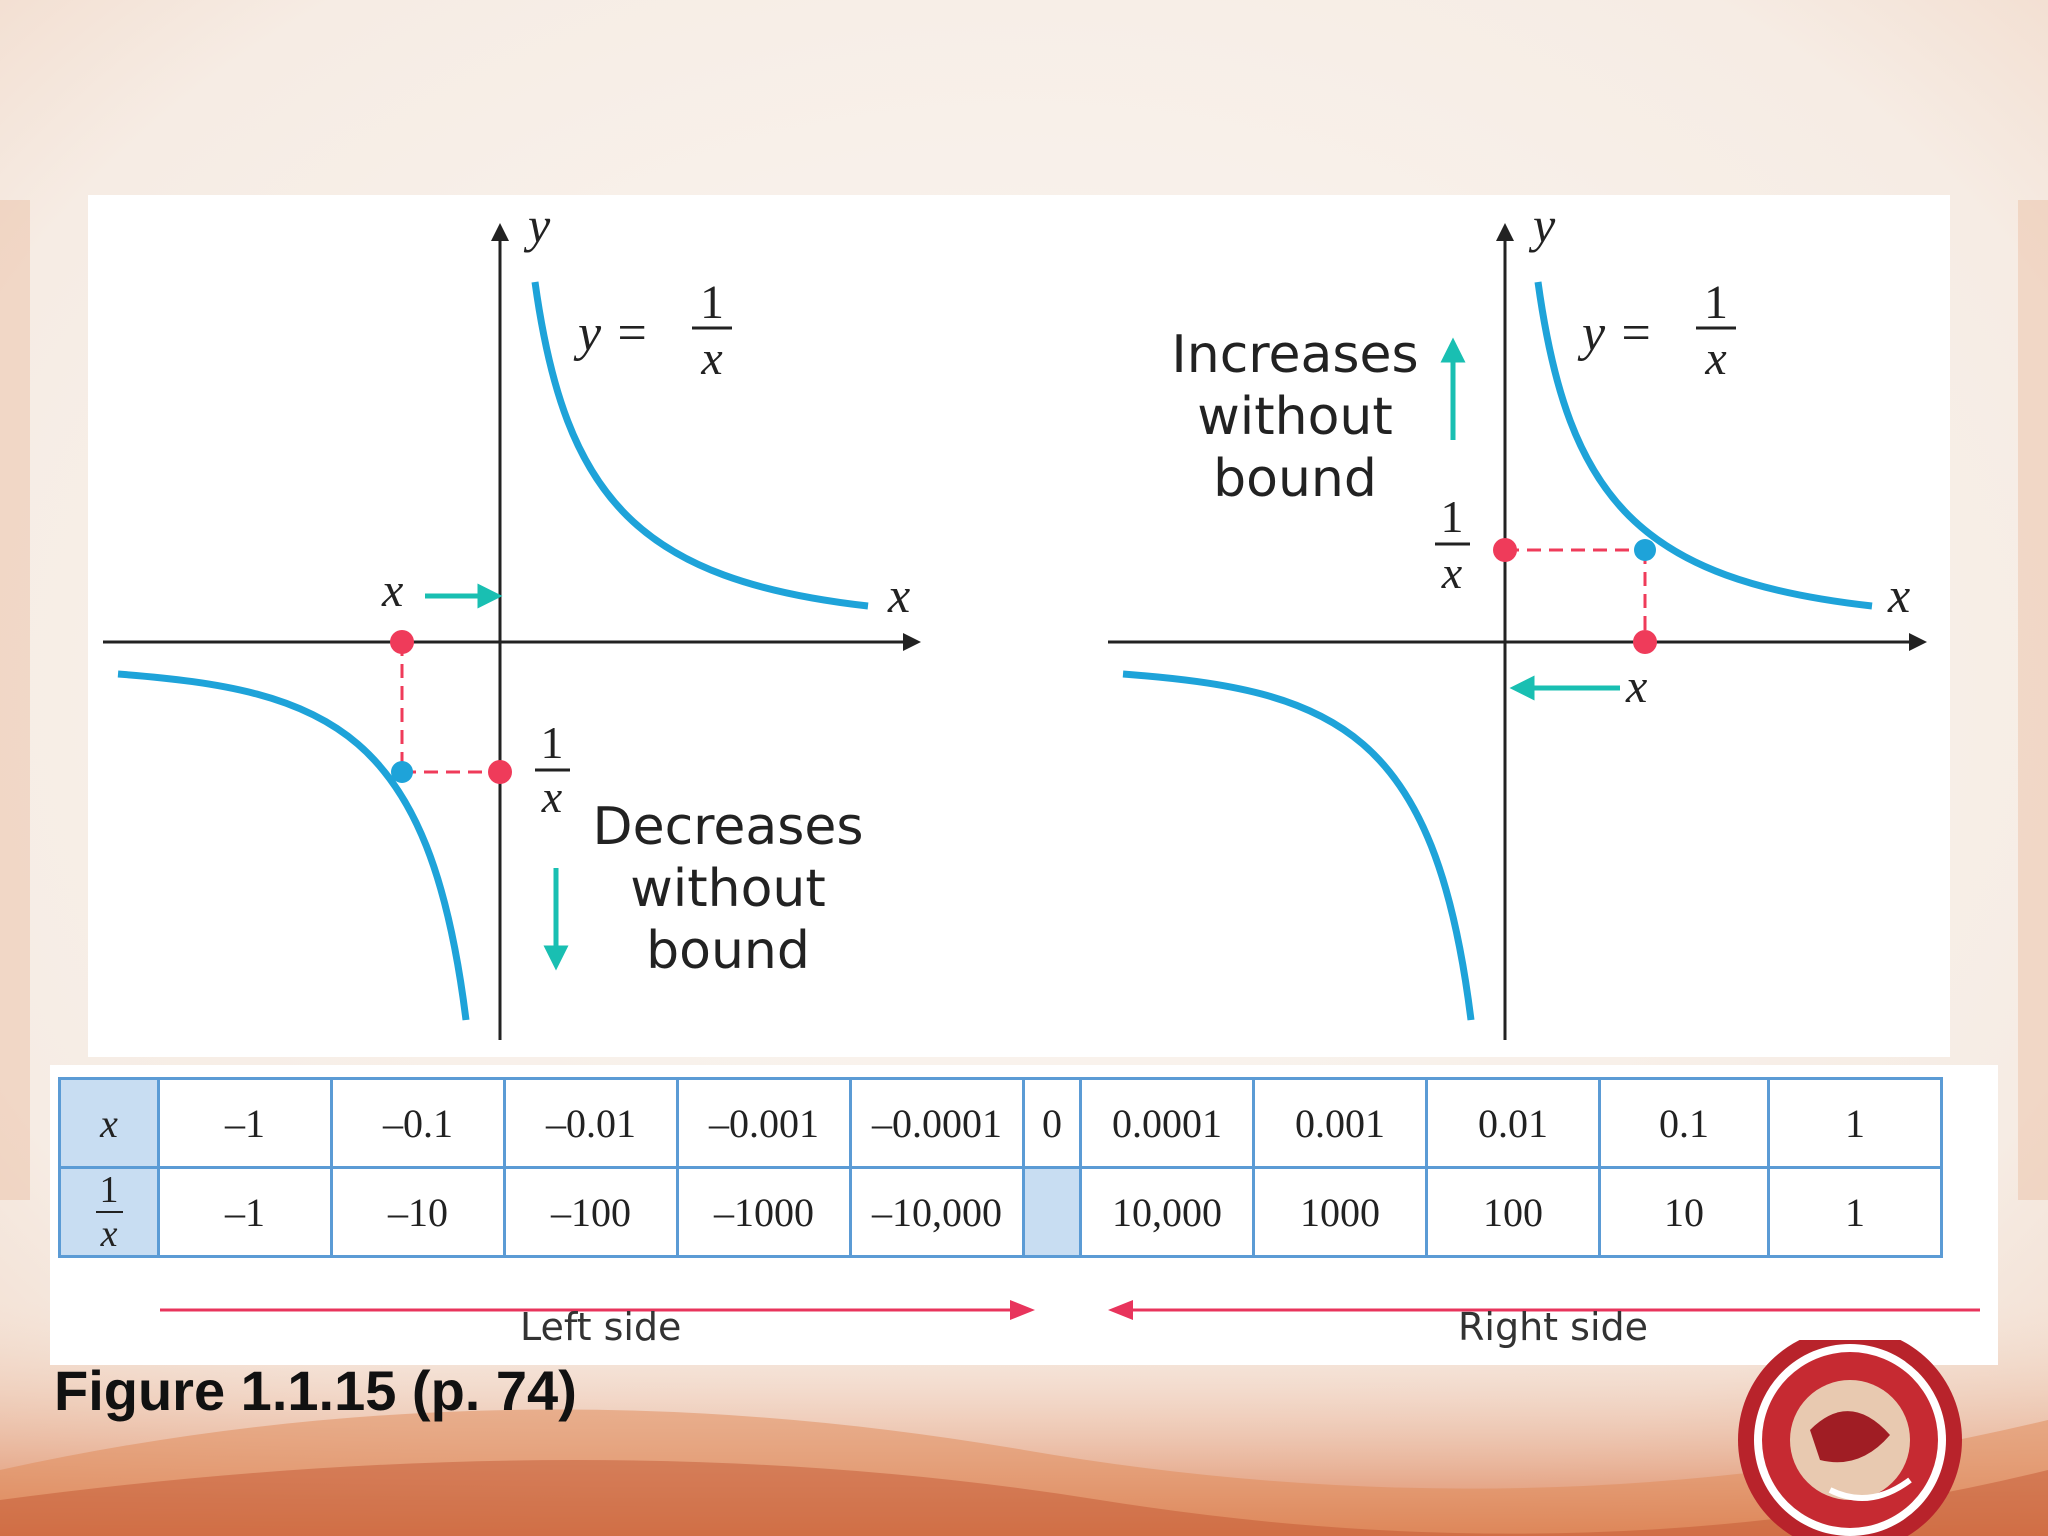  What do you see at coordinates (1513, 1212) in the screenshot?
I see `table-cell: 100` at bounding box center [1513, 1212].